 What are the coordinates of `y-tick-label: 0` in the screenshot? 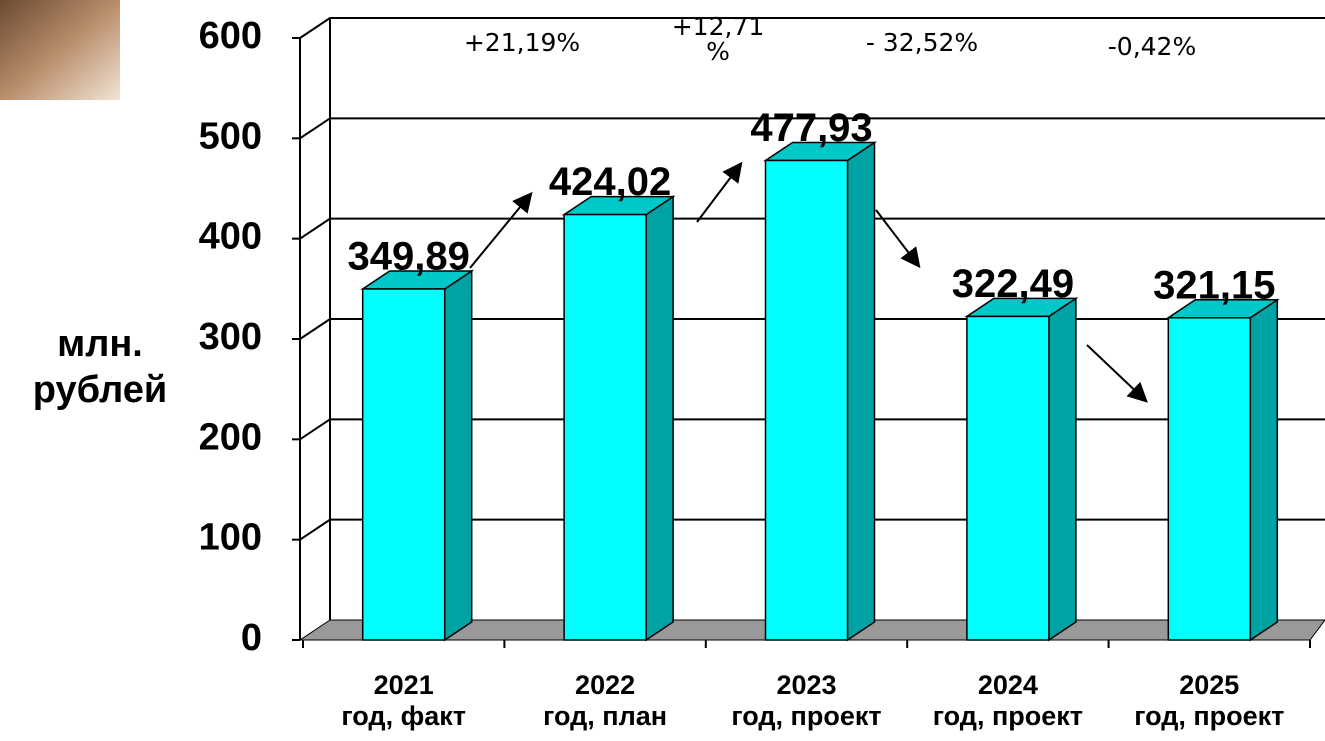 It's located at (251, 638).